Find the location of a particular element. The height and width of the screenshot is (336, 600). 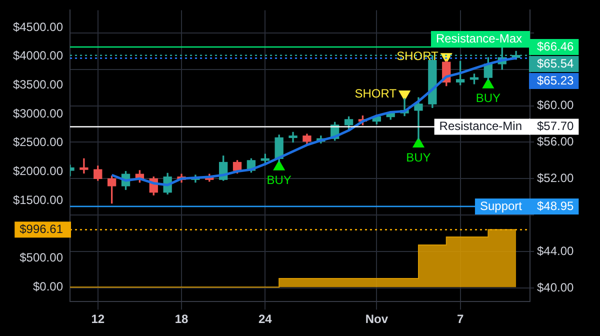

y-tick-label: $996.61 is located at coordinates (42, 229).